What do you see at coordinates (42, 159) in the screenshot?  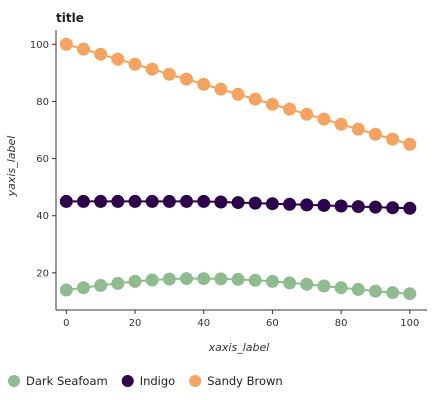 I see `y-tick-label: 60` at bounding box center [42, 159].